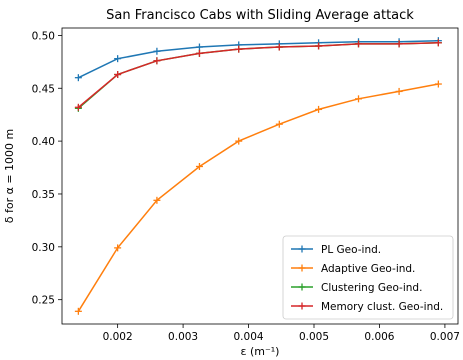  What do you see at coordinates (43, 89) in the screenshot?
I see `y-tick-label: 0.45` at bounding box center [43, 89].